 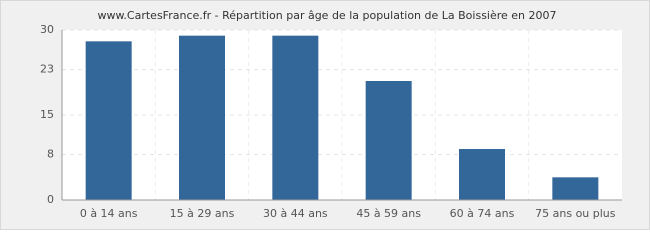 I want to click on y-tick-label: 15, so click(x=47, y=114).